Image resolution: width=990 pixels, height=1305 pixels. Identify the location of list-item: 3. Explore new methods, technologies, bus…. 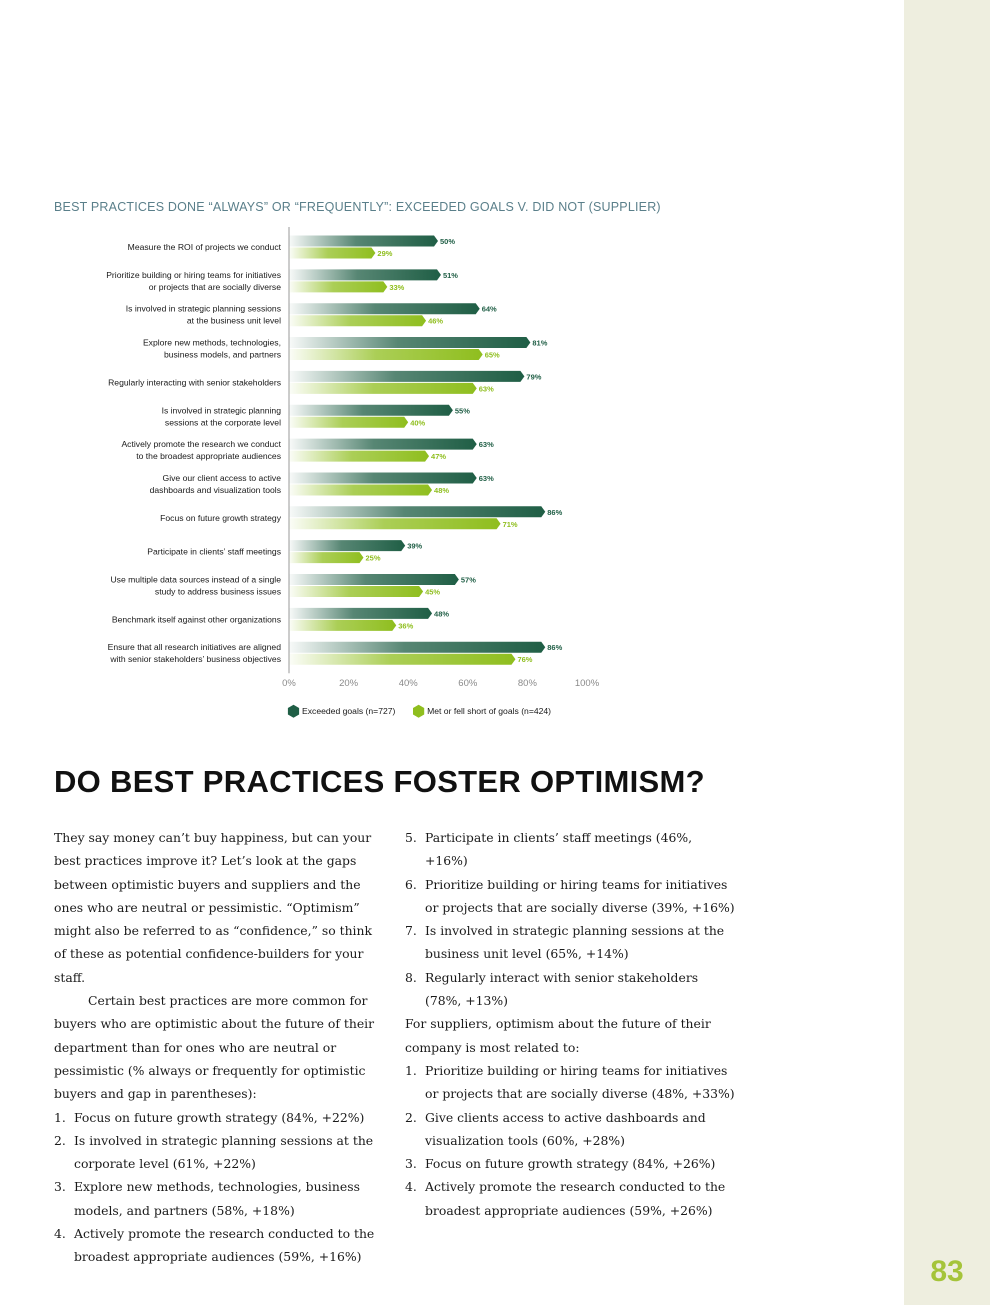
(207, 1198).